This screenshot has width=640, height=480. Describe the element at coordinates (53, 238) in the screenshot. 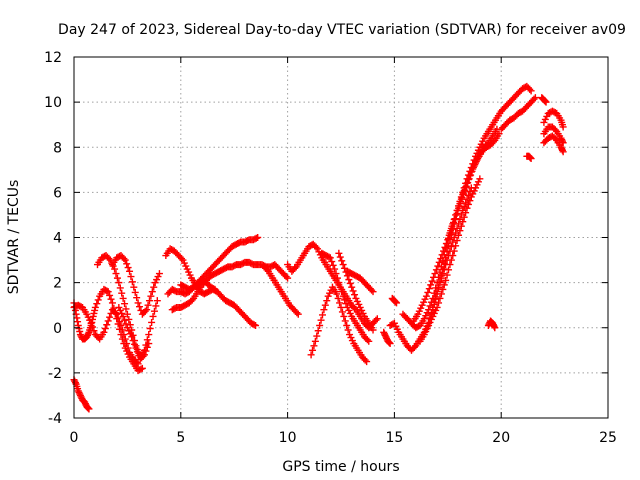

I see `y-tick-labels: -4 -2 0 2 4 6 8 10 12` at that location.